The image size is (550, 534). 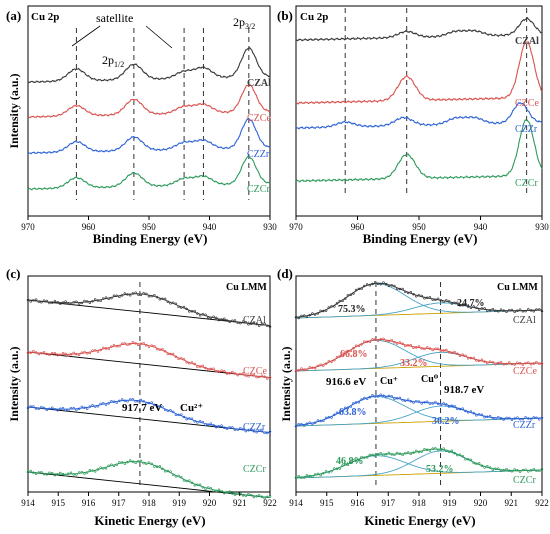 I want to click on panel-d-label-czce: CZCe, so click(x=525, y=371).